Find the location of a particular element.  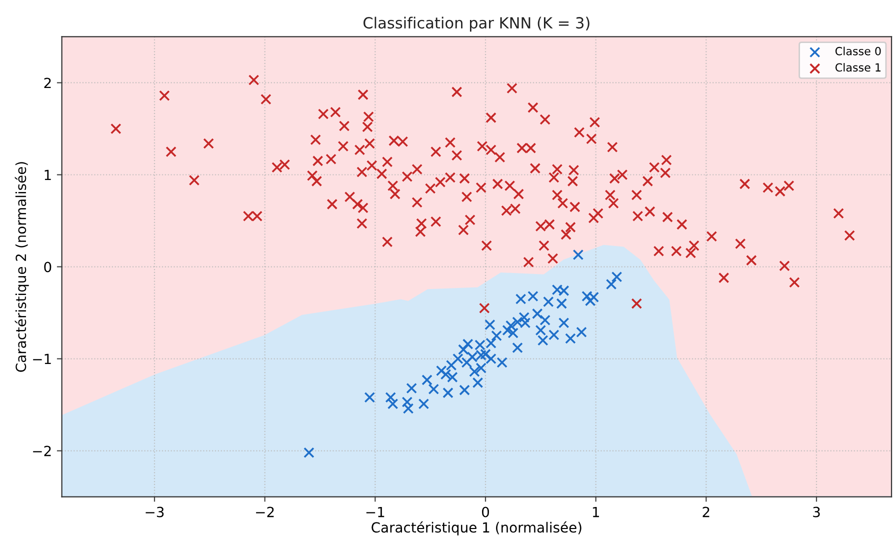

y-tick-label: −2 is located at coordinates (42, 451).